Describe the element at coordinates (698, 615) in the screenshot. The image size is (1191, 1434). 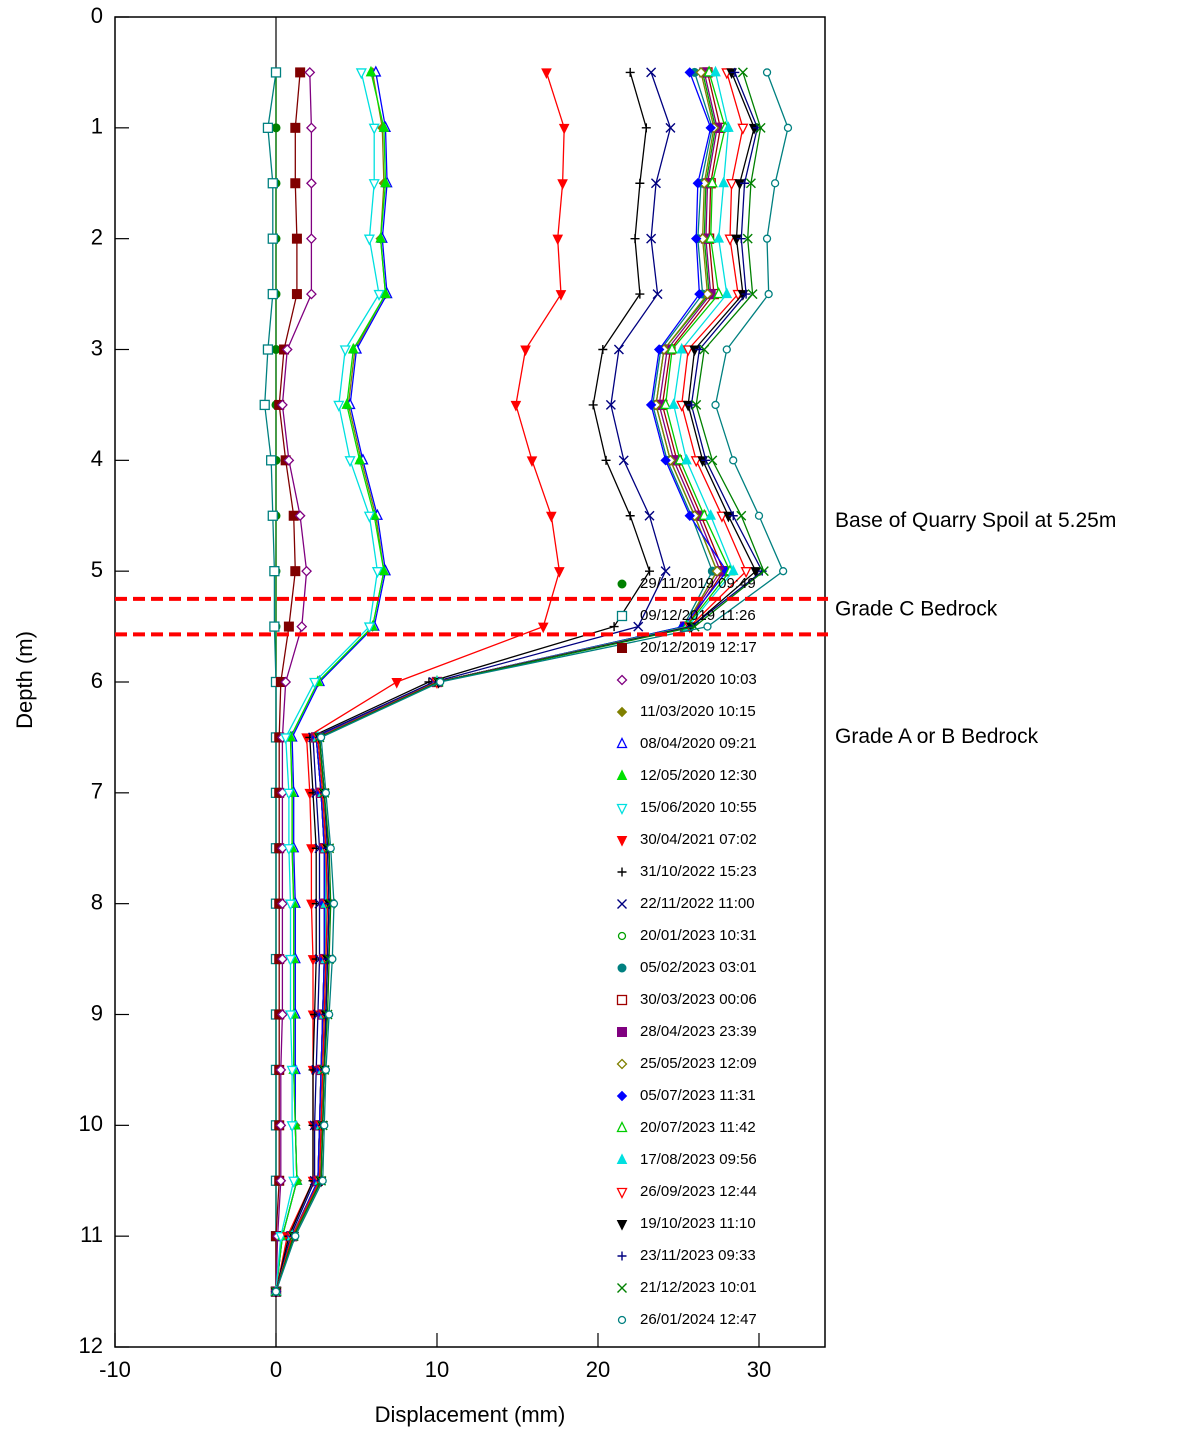
I see `legend-label: 09/12/2019 11:26` at that location.